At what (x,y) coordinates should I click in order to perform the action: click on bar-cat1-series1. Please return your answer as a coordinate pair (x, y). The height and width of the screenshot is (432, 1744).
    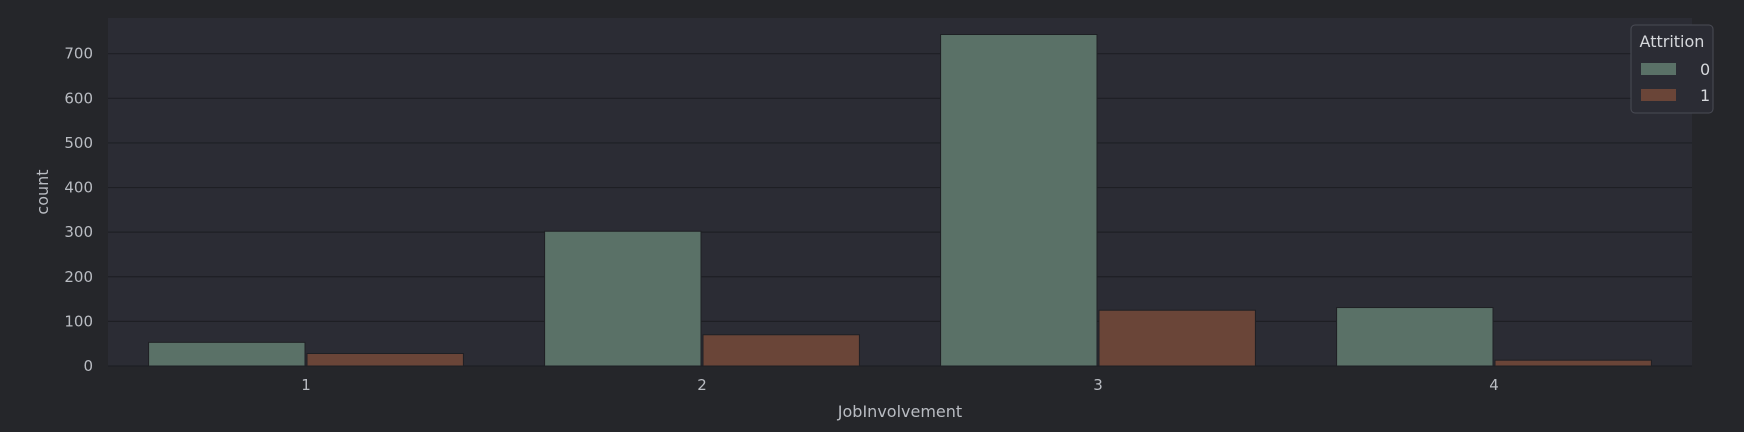
    Looking at the image, I should click on (385, 360).